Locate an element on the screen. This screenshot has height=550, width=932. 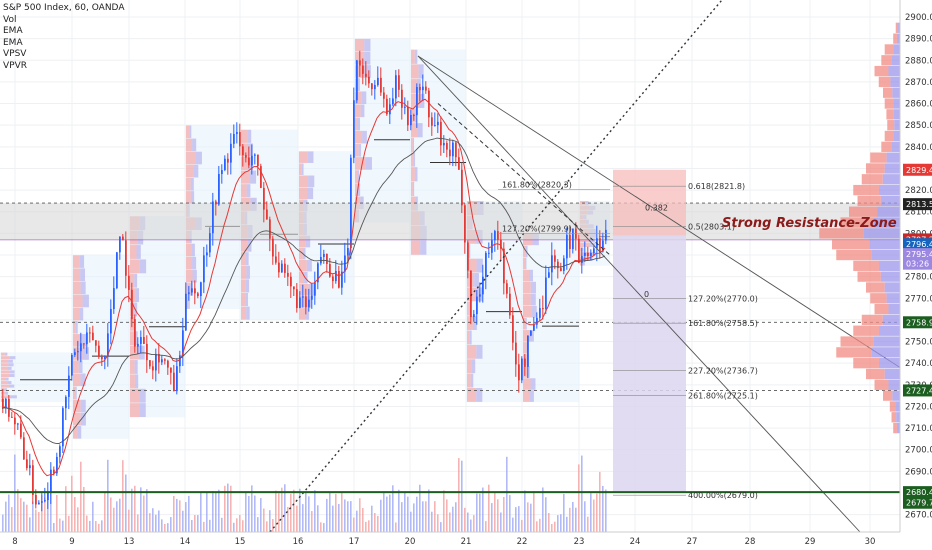
price-tick-label: 2900.0 is located at coordinates (918, 18).